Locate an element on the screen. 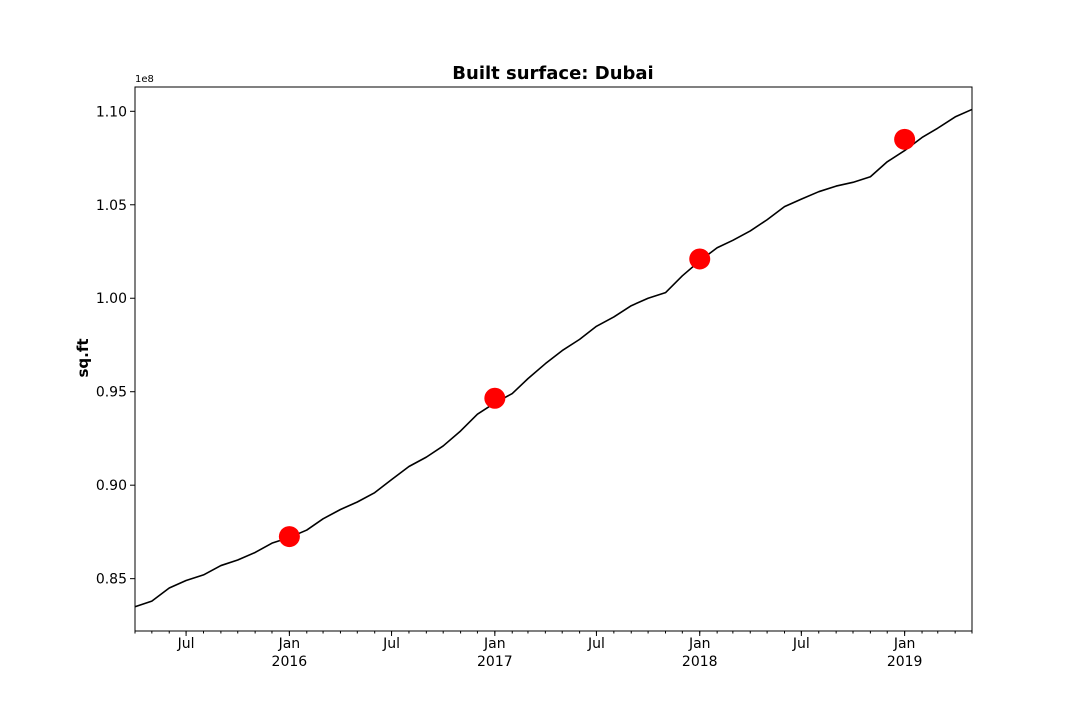  y-offset-label: 1e8 is located at coordinates (144, 79).